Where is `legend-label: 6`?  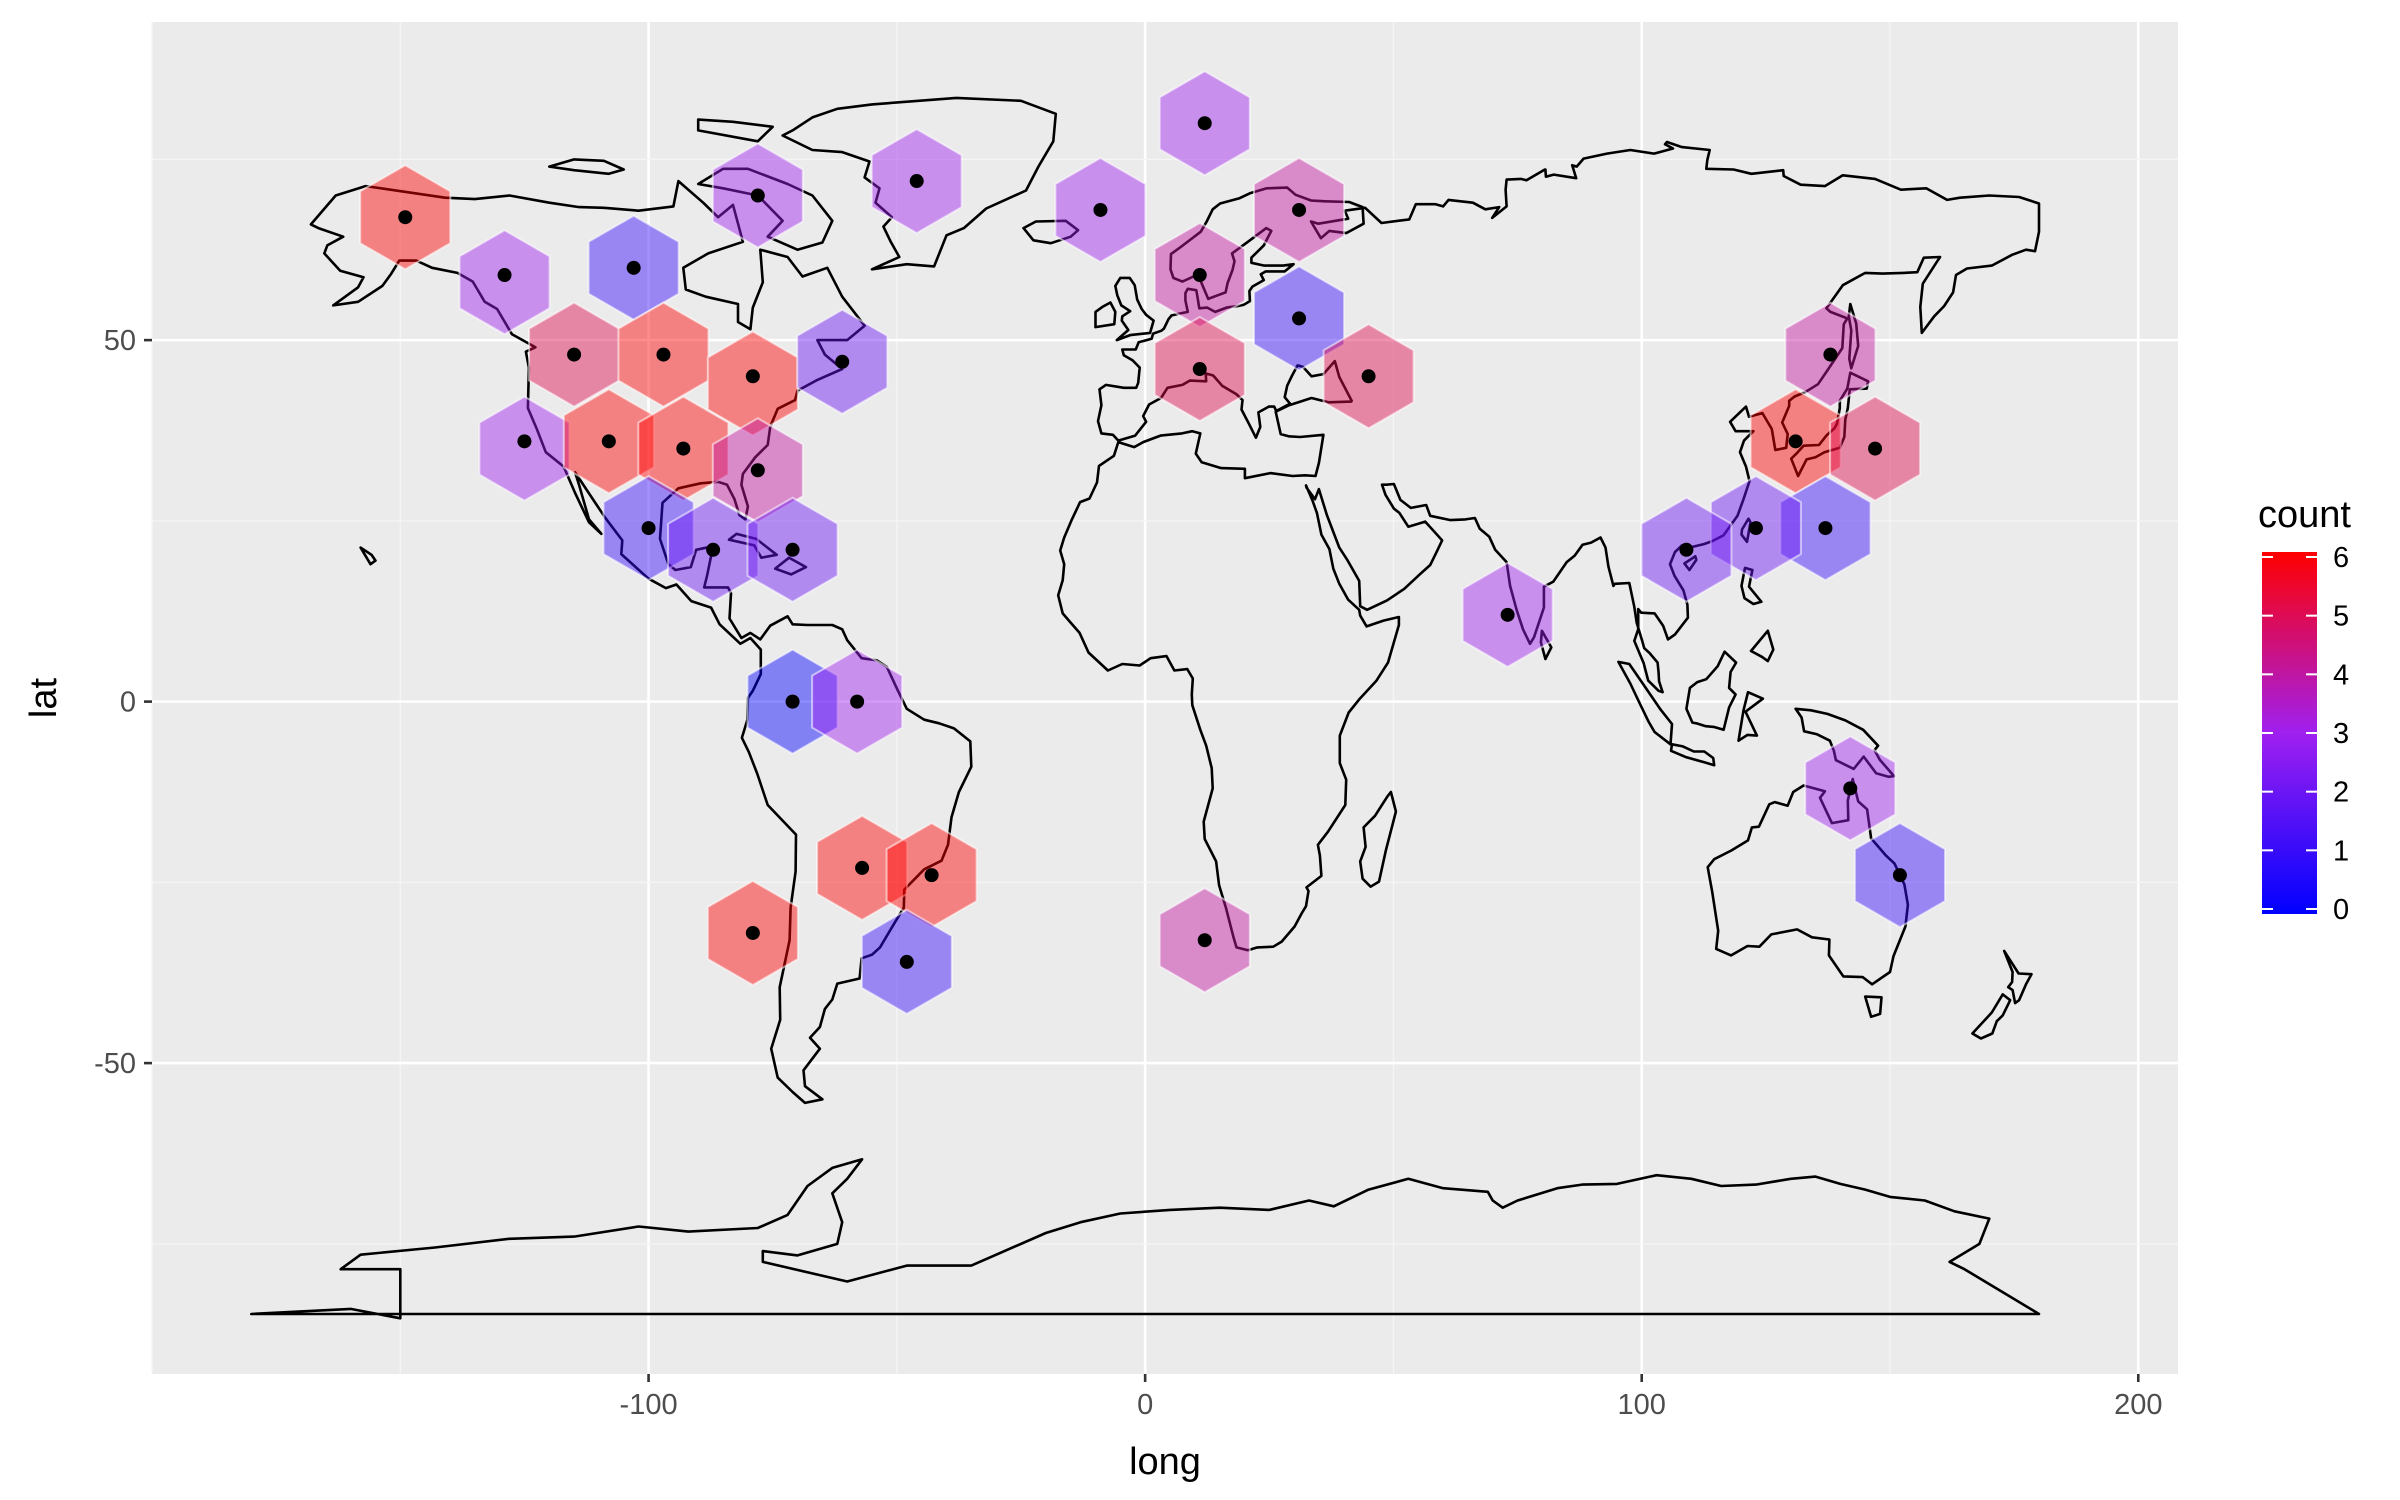 legend-label: 6 is located at coordinates (2341, 558).